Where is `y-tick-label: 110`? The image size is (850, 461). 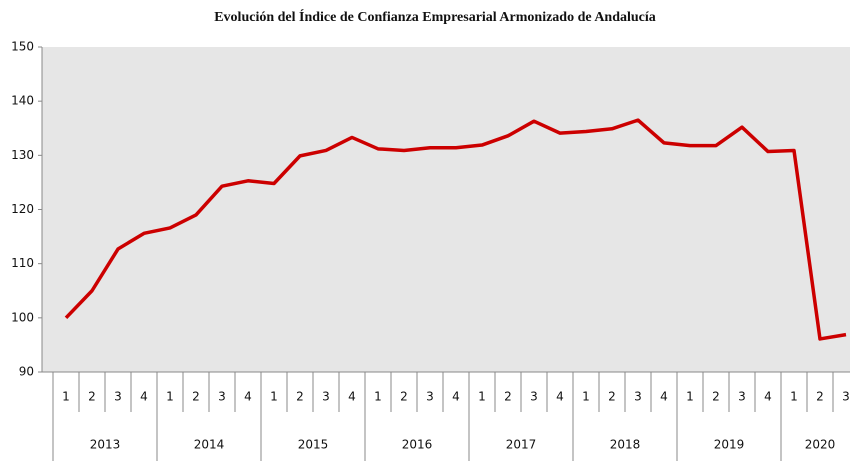
y-tick-label: 110 is located at coordinates (22, 263).